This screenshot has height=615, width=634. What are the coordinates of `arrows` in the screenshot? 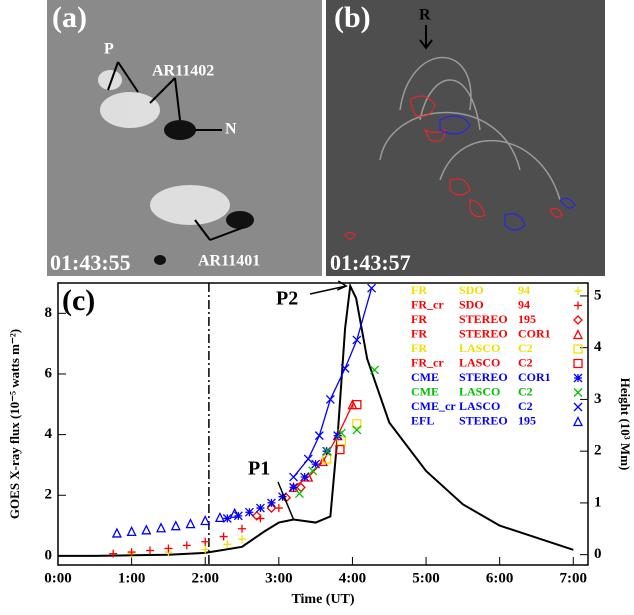 It's located at (175, 151).